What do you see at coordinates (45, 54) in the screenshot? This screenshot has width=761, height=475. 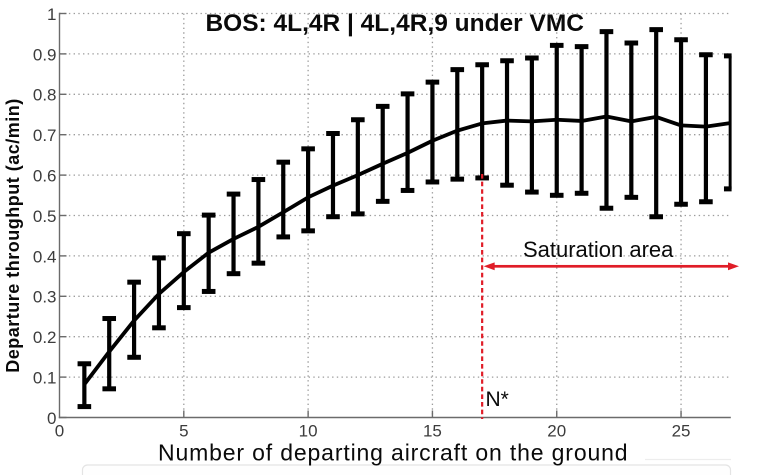 I see `svg-text: 0.9` at bounding box center [45, 54].